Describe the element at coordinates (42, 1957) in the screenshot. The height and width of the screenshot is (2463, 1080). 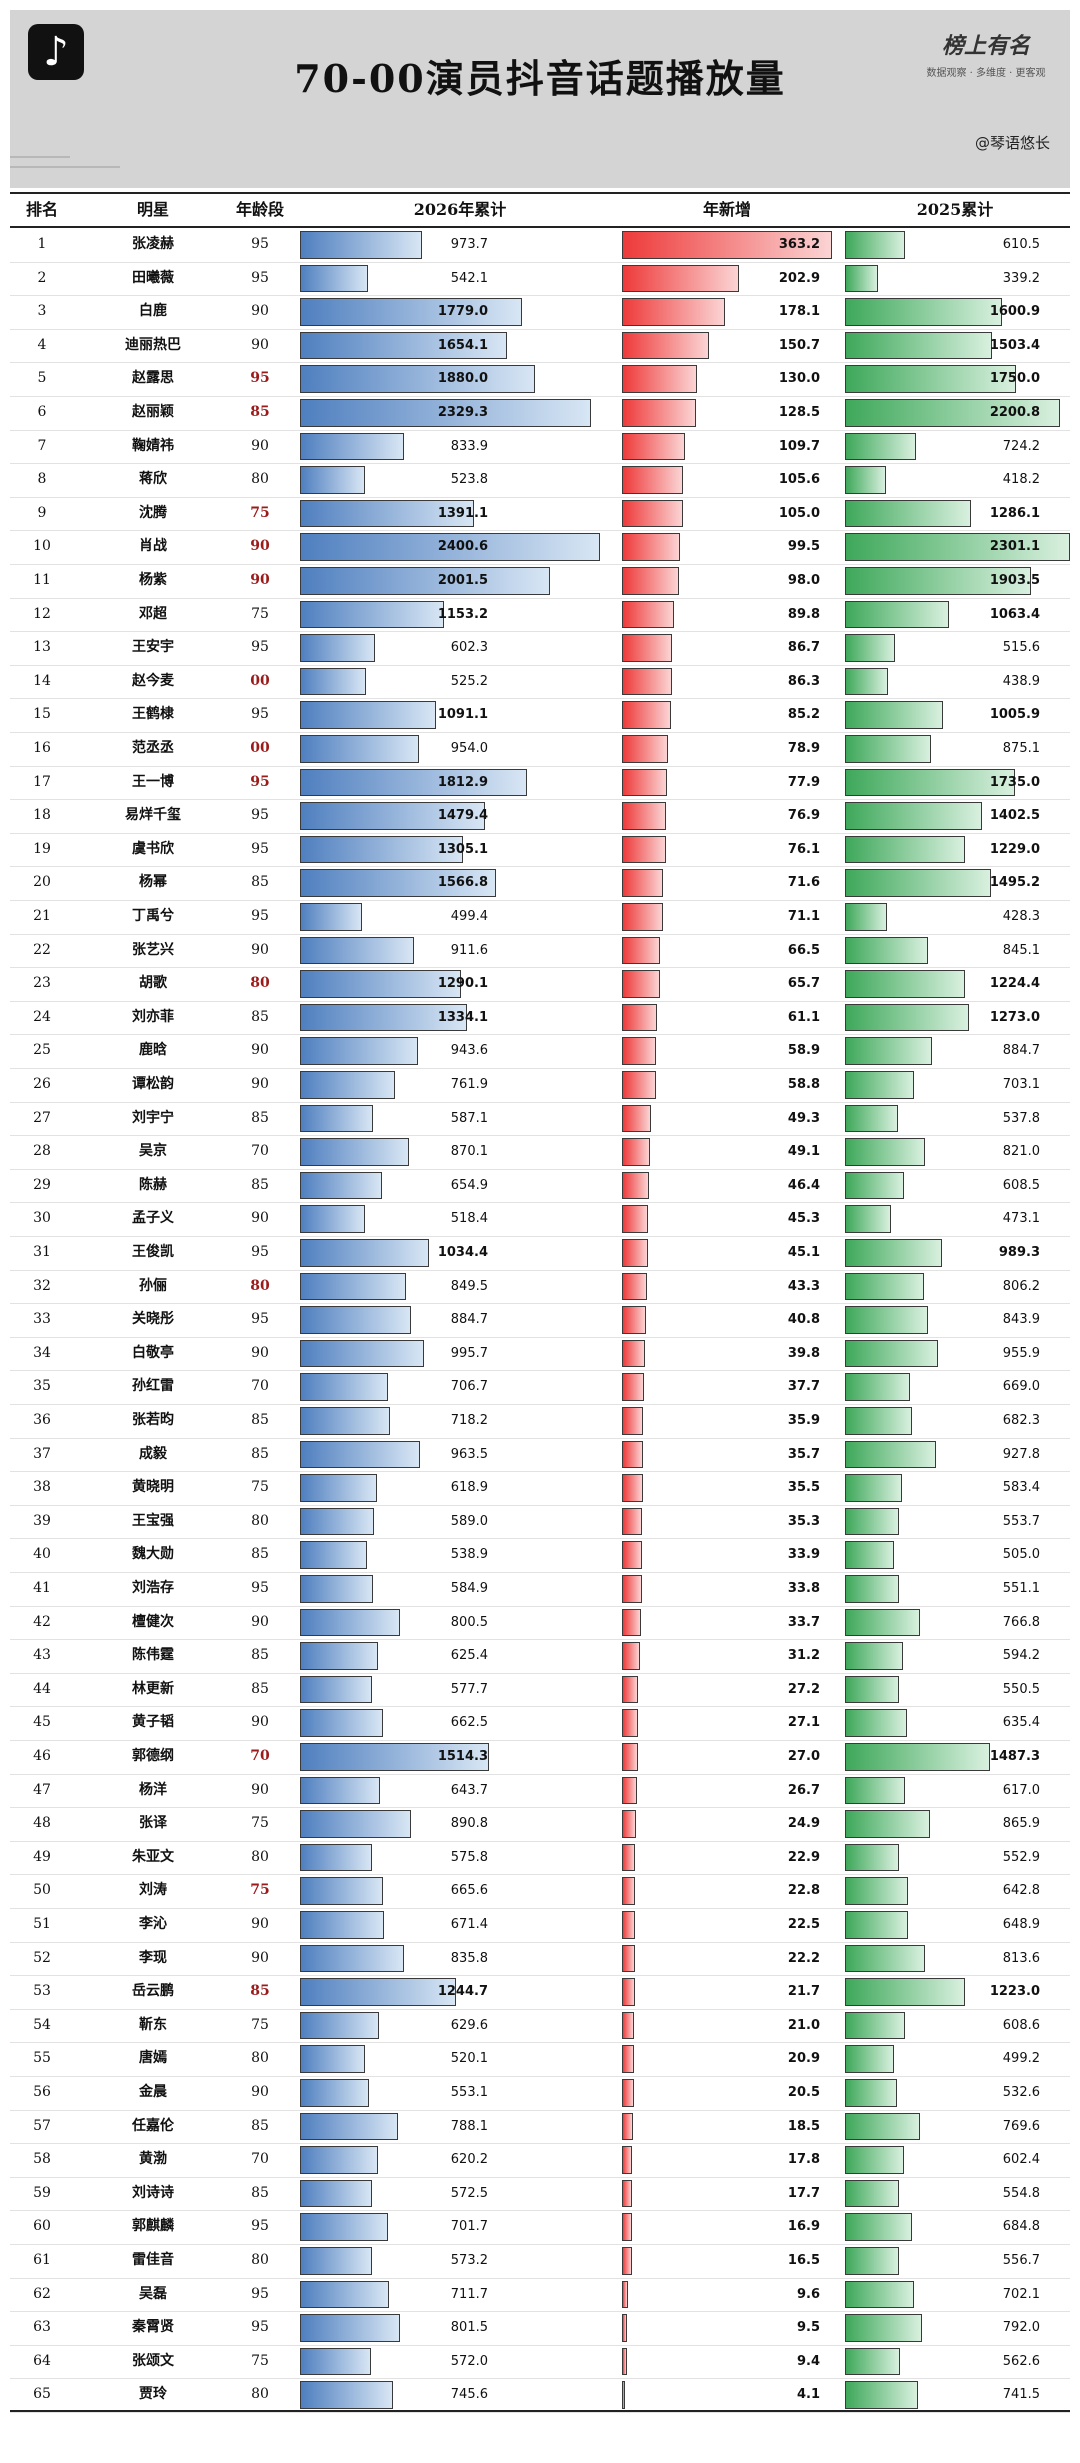
I see `rank-cell: 52` at that location.